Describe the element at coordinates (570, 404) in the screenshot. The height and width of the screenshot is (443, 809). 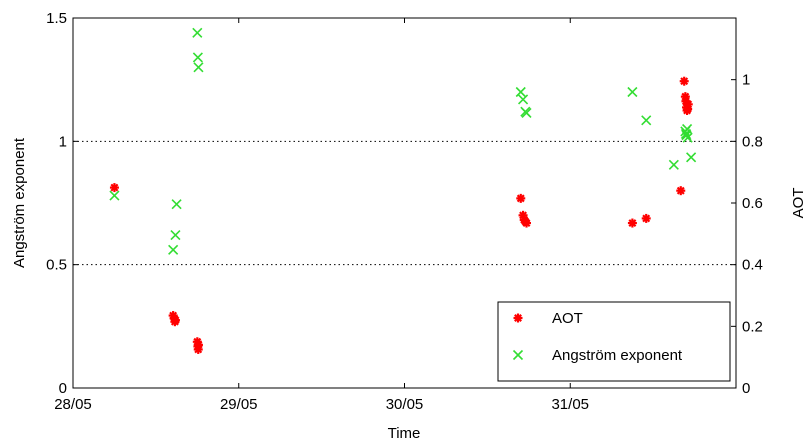
I see `x-tick-label: 31/05` at that location.